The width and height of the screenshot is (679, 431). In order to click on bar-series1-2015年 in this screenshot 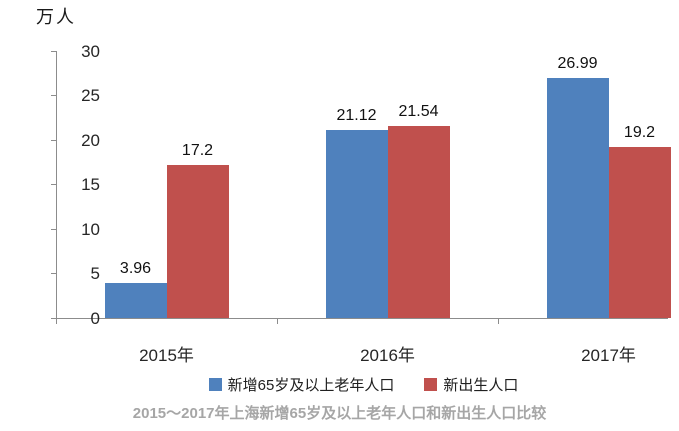, I will do `click(135, 300)`.